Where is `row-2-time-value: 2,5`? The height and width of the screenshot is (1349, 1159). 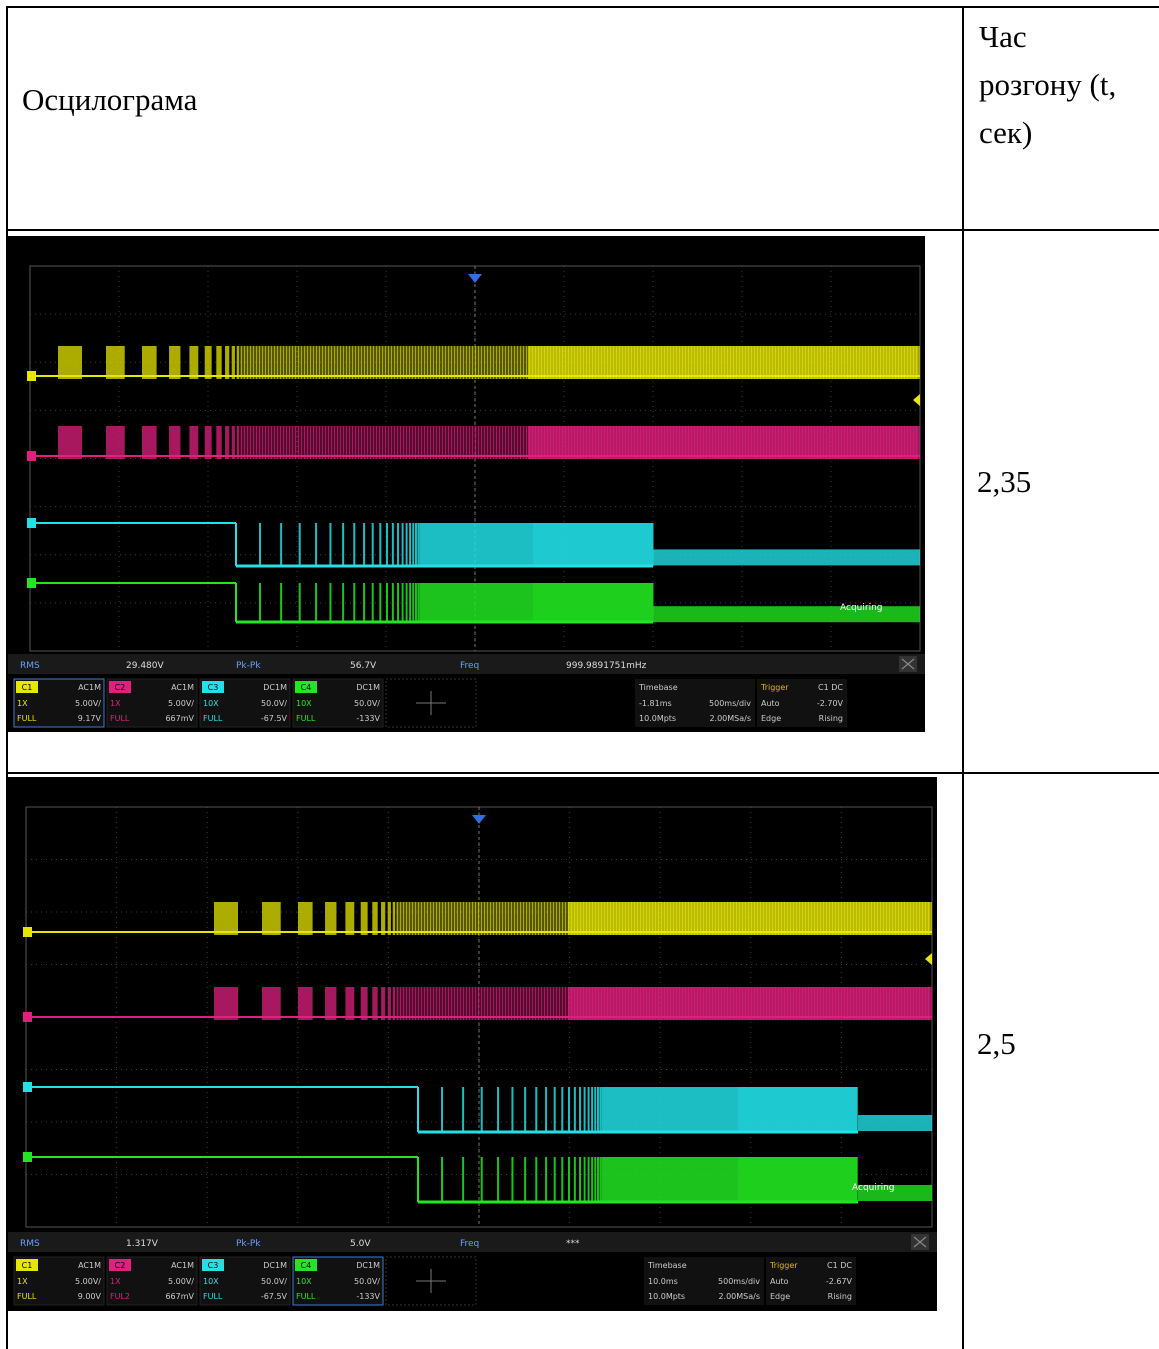 row-2-time-value: 2,5 is located at coordinates (996, 1043).